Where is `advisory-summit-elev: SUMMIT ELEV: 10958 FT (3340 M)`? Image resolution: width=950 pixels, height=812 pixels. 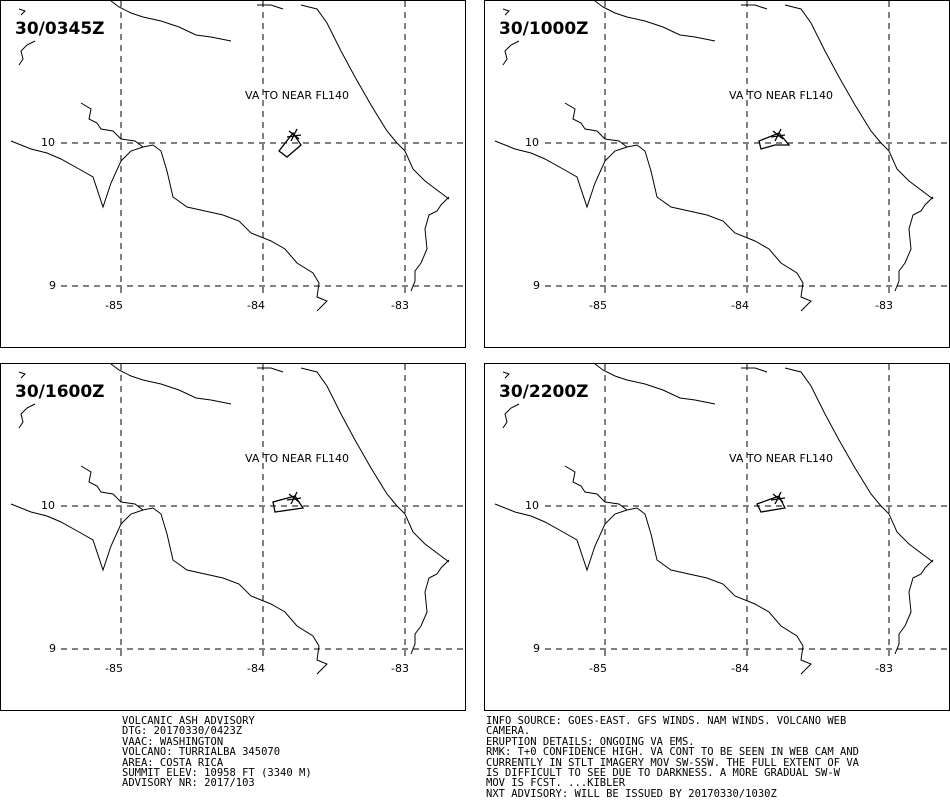
advisory-summit-elev: SUMMIT ELEV: 10958 FT (3340 M) is located at coordinates (217, 773).